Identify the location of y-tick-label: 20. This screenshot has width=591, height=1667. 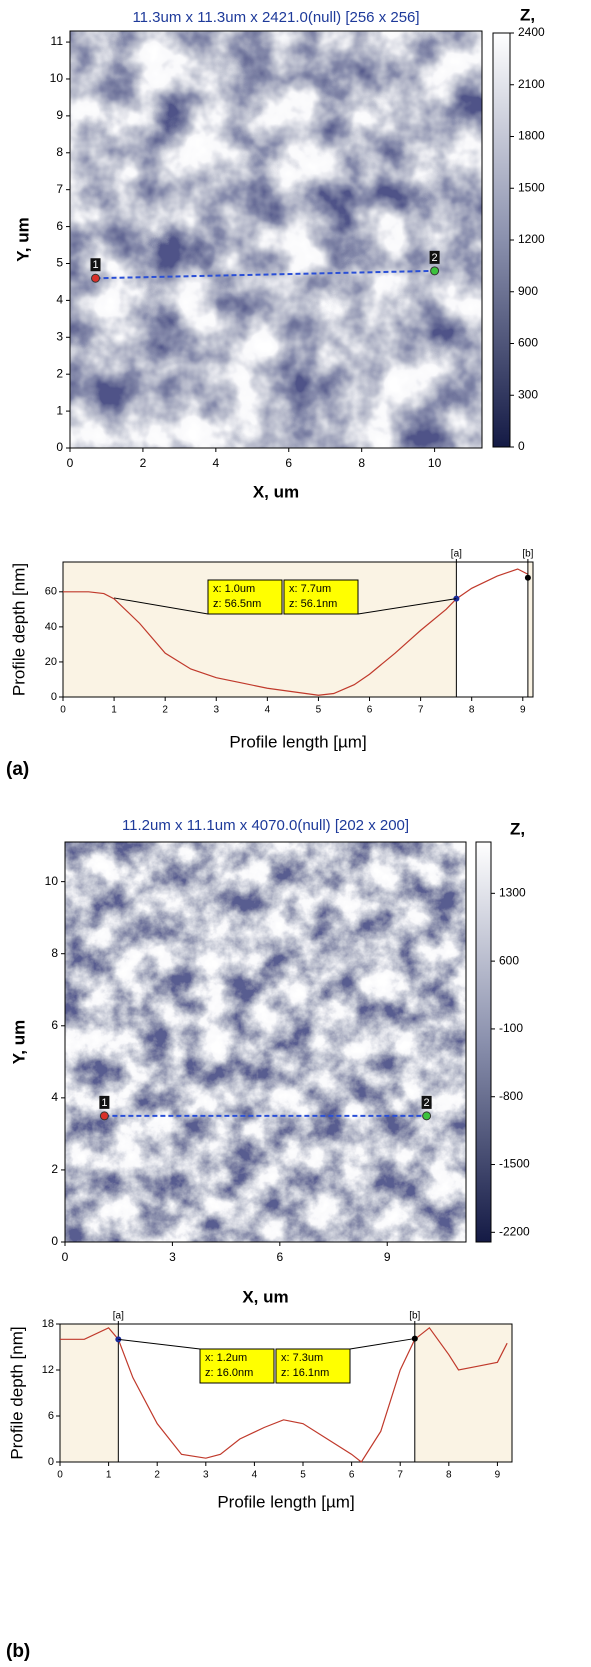
(51, 662).